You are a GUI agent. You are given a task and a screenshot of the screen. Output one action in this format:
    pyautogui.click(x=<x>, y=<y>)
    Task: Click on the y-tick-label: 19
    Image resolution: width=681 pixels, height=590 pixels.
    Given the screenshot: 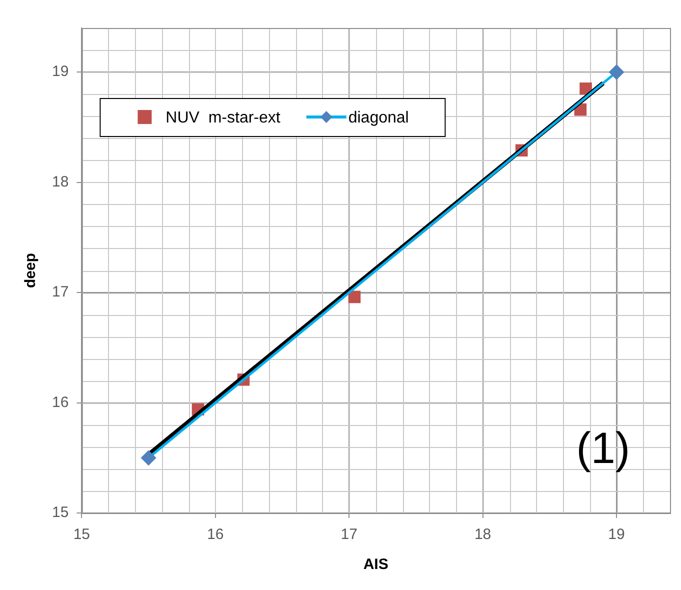 What is the action you would take?
    pyautogui.click(x=60, y=71)
    